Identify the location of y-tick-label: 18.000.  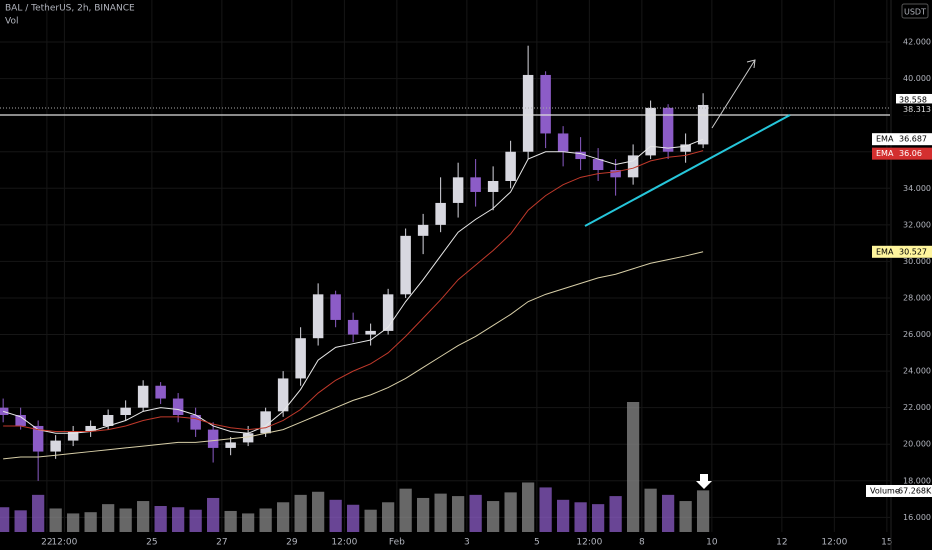
(917, 480).